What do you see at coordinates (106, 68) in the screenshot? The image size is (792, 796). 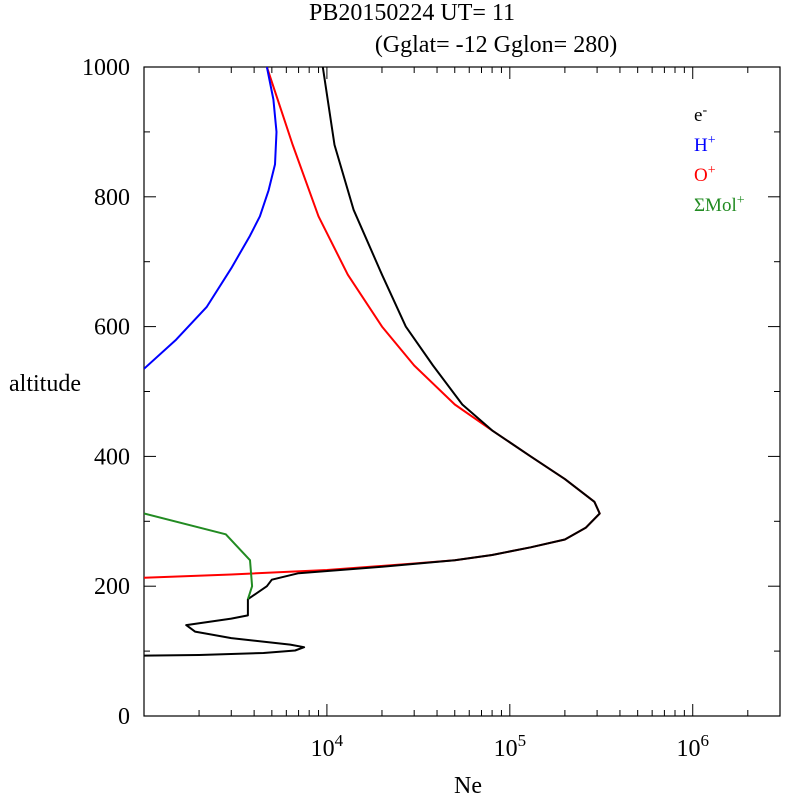 I see `y-tick-label: 1000` at bounding box center [106, 68].